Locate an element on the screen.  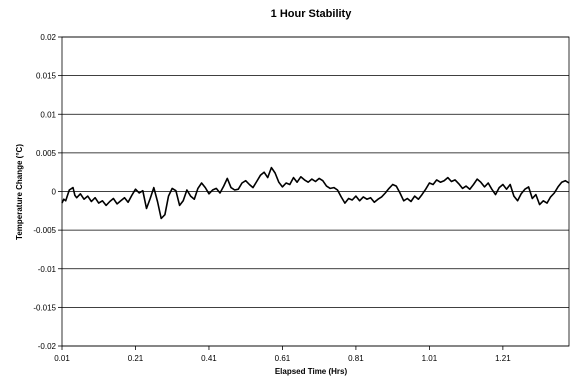
y-tick-label: -0.005 is located at coordinates (44, 230).